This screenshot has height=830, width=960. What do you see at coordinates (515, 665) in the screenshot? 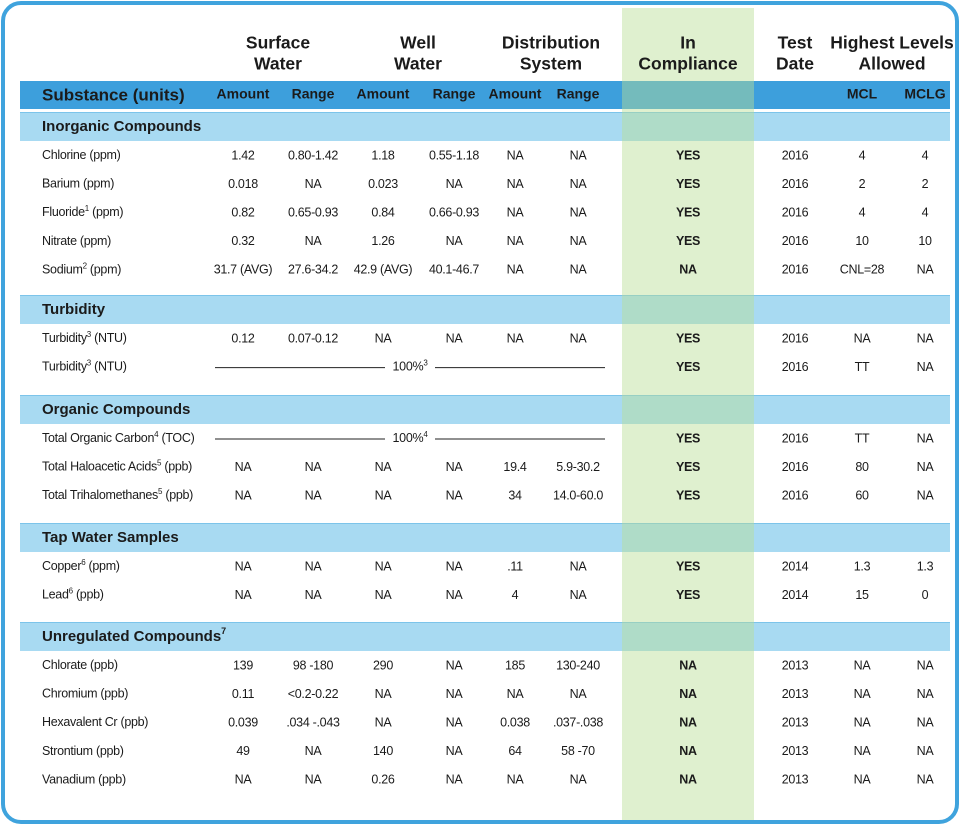
I see `cell-value: 185` at bounding box center [515, 665].